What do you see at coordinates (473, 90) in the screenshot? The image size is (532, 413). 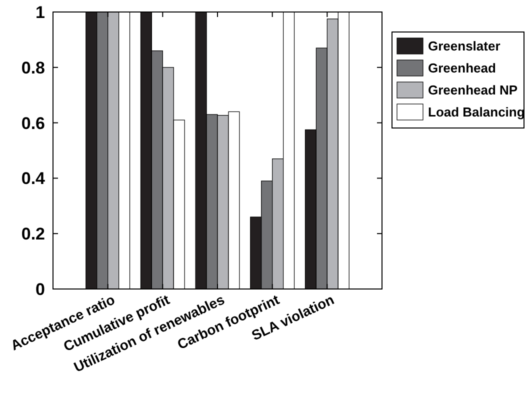 I see `legend-label: Greenhead NP` at bounding box center [473, 90].